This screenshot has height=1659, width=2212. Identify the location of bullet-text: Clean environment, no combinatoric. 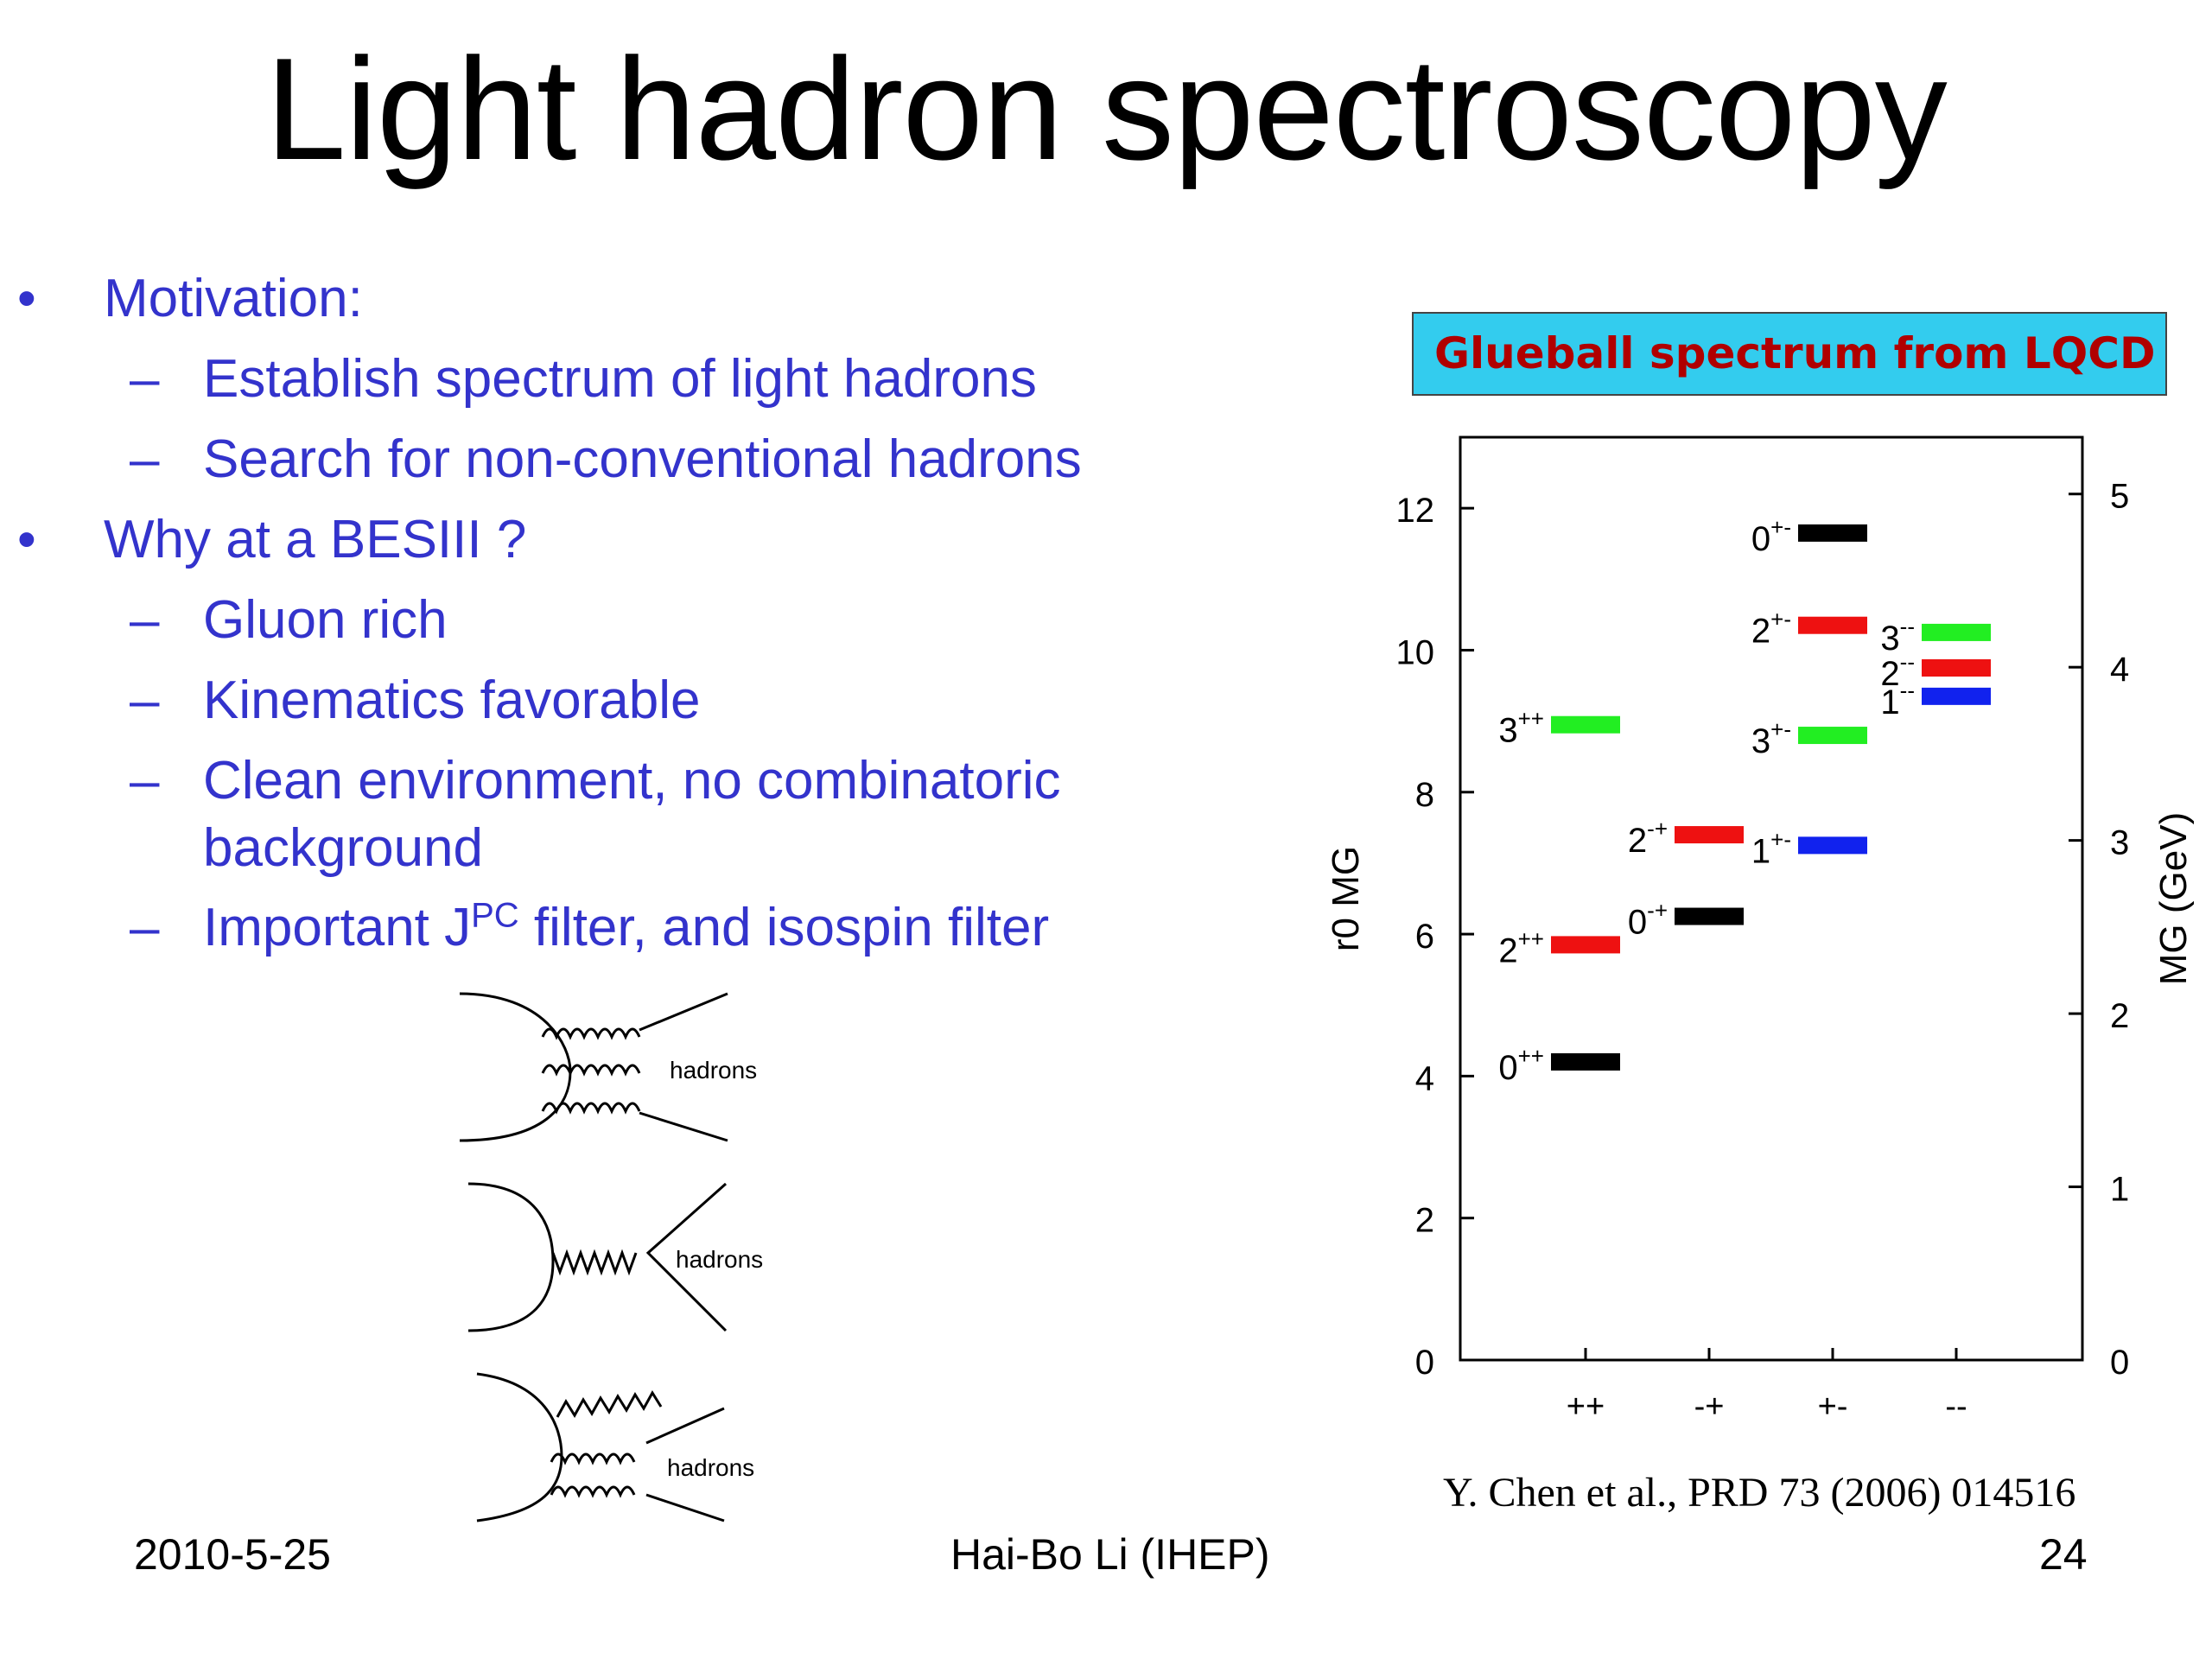
(632, 780).